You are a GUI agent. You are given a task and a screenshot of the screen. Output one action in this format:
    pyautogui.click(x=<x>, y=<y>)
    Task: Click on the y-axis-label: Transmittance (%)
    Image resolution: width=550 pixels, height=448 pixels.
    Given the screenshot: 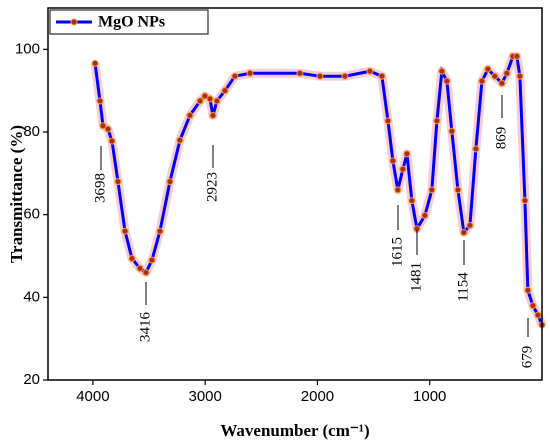 What is the action you would take?
    pyautogui.click(x=16, y=194)
    